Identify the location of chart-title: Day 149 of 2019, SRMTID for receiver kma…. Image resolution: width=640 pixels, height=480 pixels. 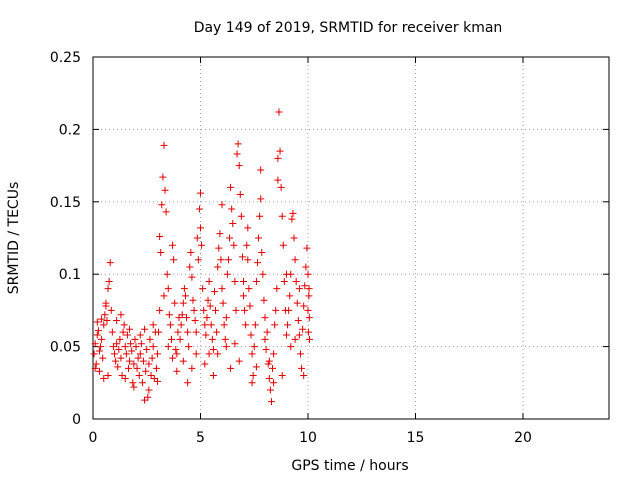
(348, 28).